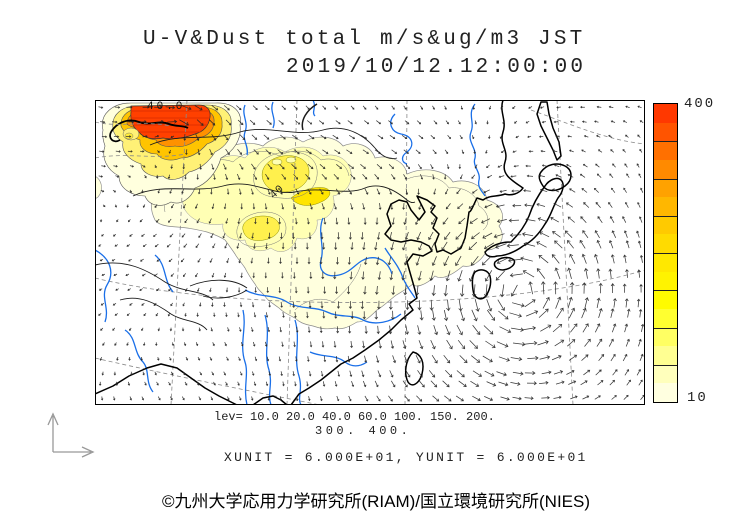 This screenshot has height=532, width=752. What do you see at coordinates (129, 136) in the screenshot?
I see `hotspot-yellow-pocket-inner` at bounding box center [129, 136].